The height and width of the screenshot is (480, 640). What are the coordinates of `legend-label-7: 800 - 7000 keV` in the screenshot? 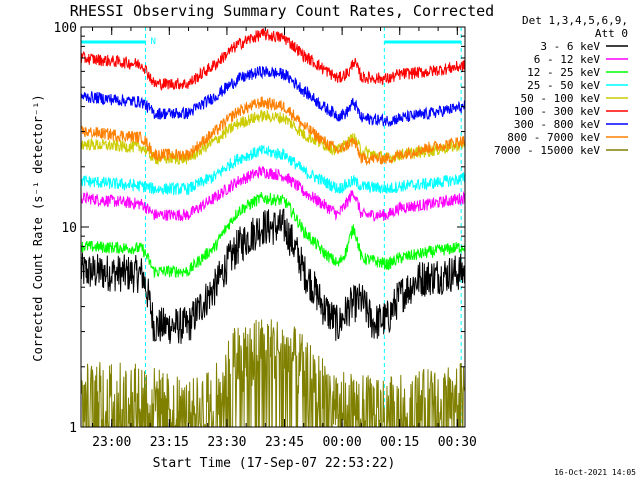 It's located at (553, 137).